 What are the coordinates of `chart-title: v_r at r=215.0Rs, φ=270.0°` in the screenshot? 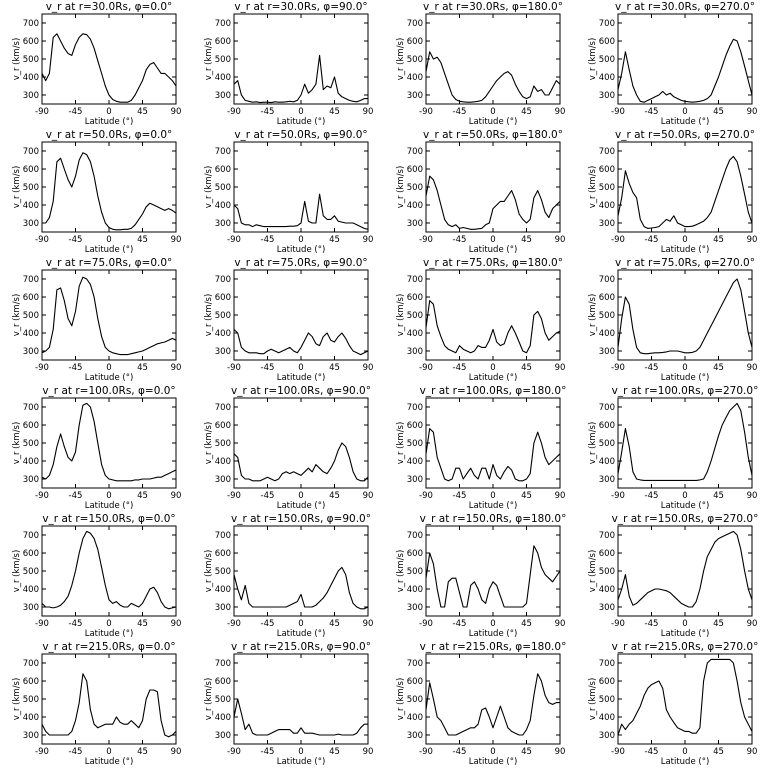 It's located at (685, 647).